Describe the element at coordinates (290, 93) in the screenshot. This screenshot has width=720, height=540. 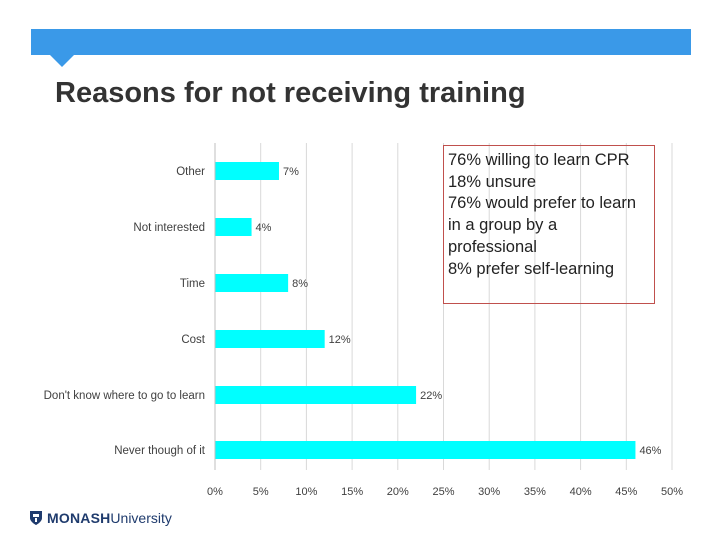
I see `slide-title: Reasons for not receiving training` at that location.